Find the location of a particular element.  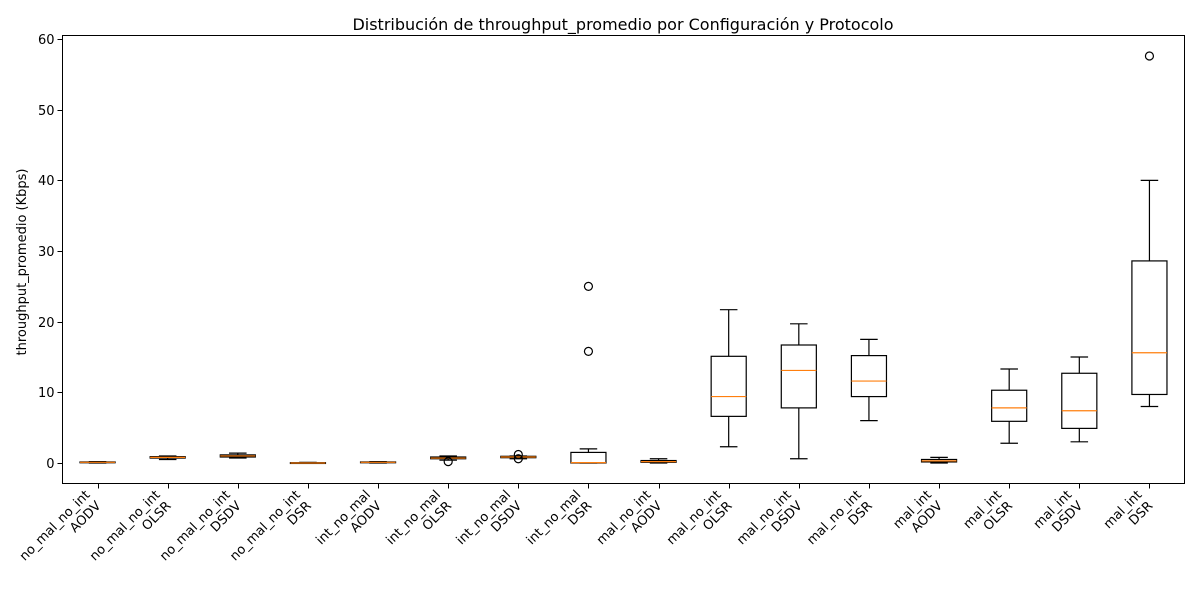

y-tick-label: 0 is located at coordinates (50, 464).